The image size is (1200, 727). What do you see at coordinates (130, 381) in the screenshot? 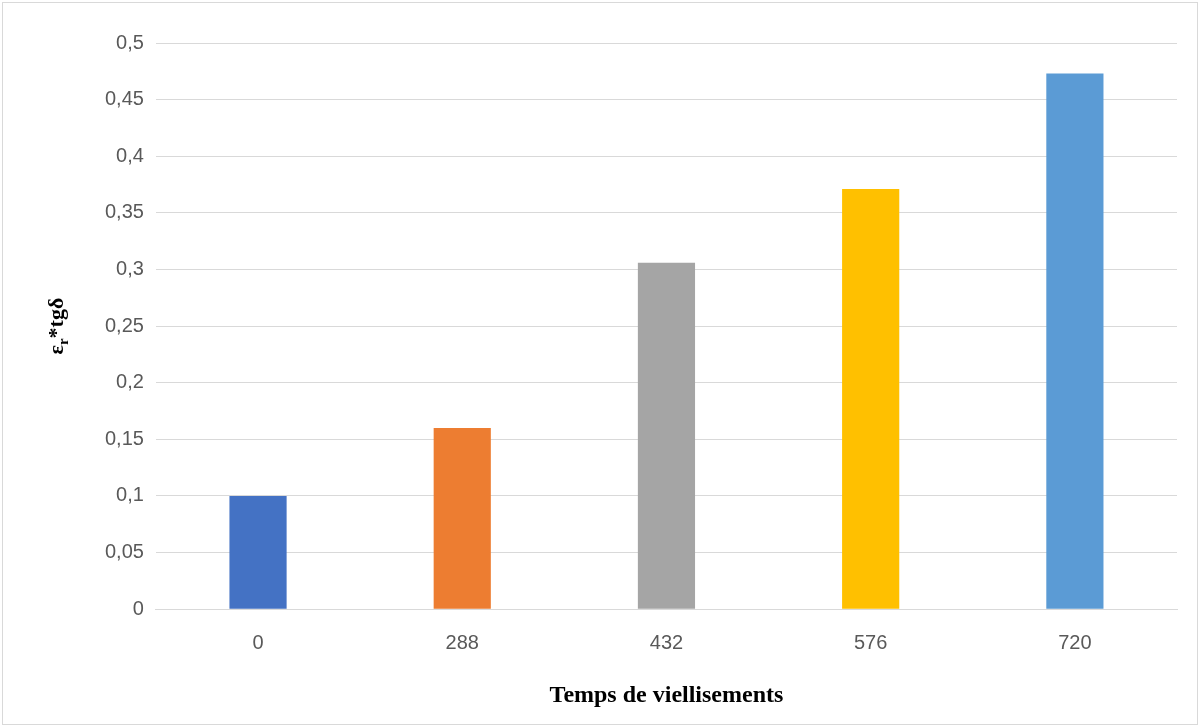
I see `y-tick-label: 0,2` at bounding box center [130, 381].